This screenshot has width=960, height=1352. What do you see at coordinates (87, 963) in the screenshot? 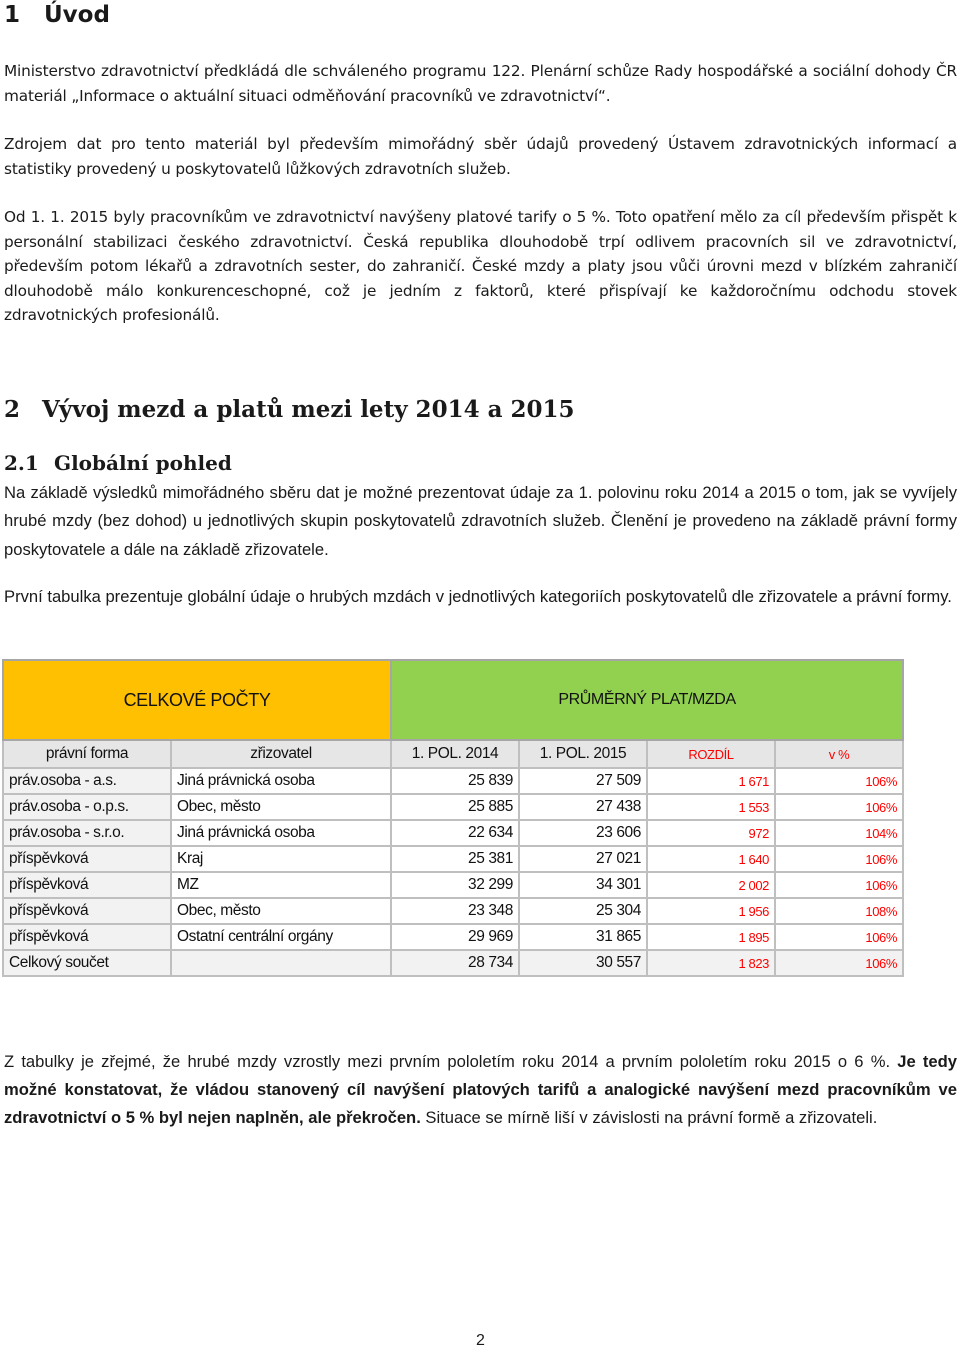
I see `cell-total-label: Celkový součet` at bounding box center [87, 963].